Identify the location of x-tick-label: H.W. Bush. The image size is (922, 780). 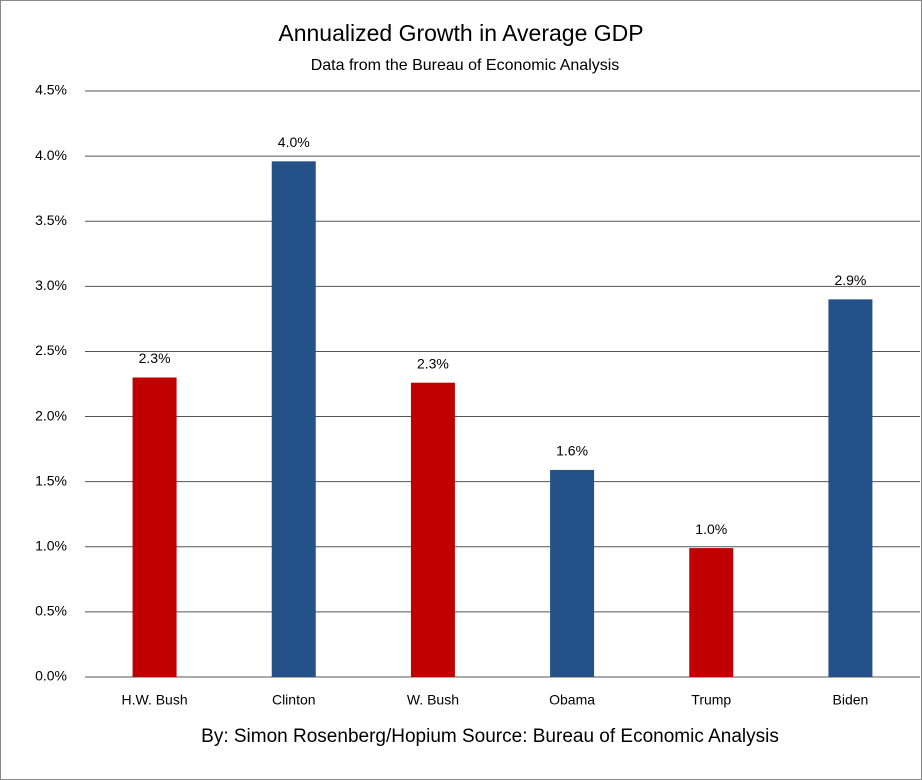
(155, 700).